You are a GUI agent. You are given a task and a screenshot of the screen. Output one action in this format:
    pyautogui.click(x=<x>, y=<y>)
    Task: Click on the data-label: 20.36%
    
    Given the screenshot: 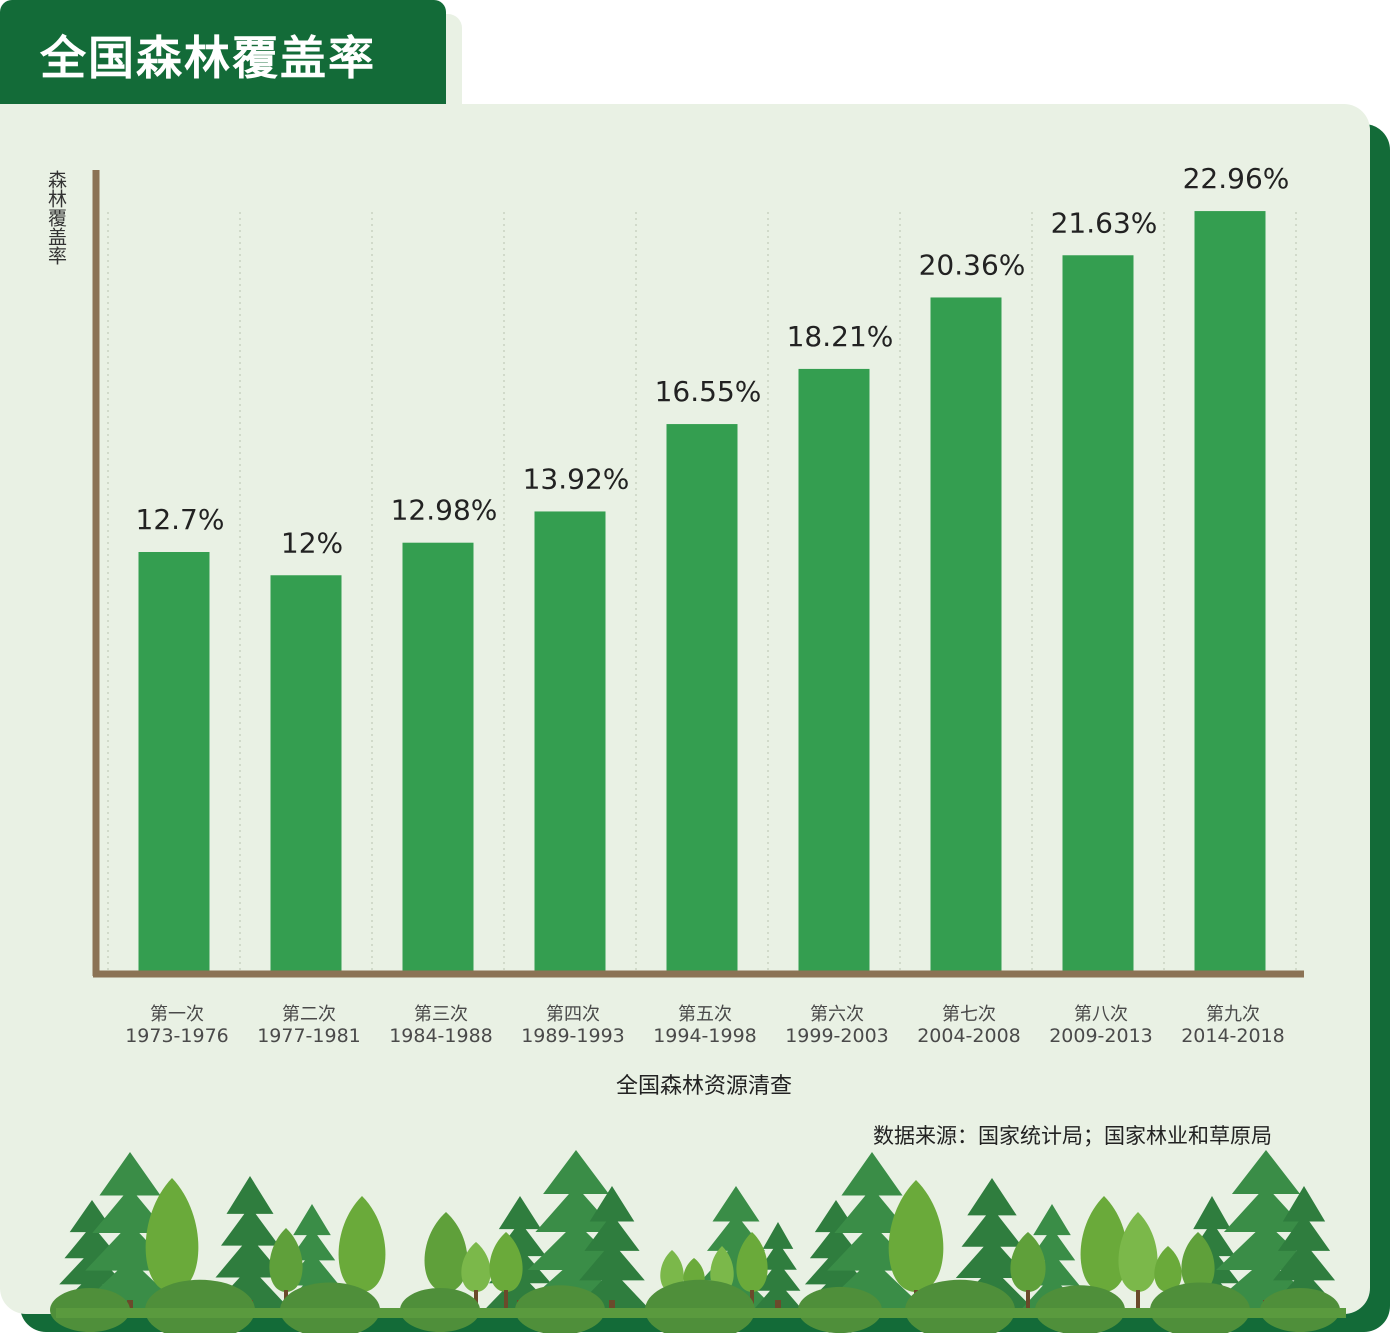 What is the action you would take?
    pyautogui.click(x=972, y=264)
    